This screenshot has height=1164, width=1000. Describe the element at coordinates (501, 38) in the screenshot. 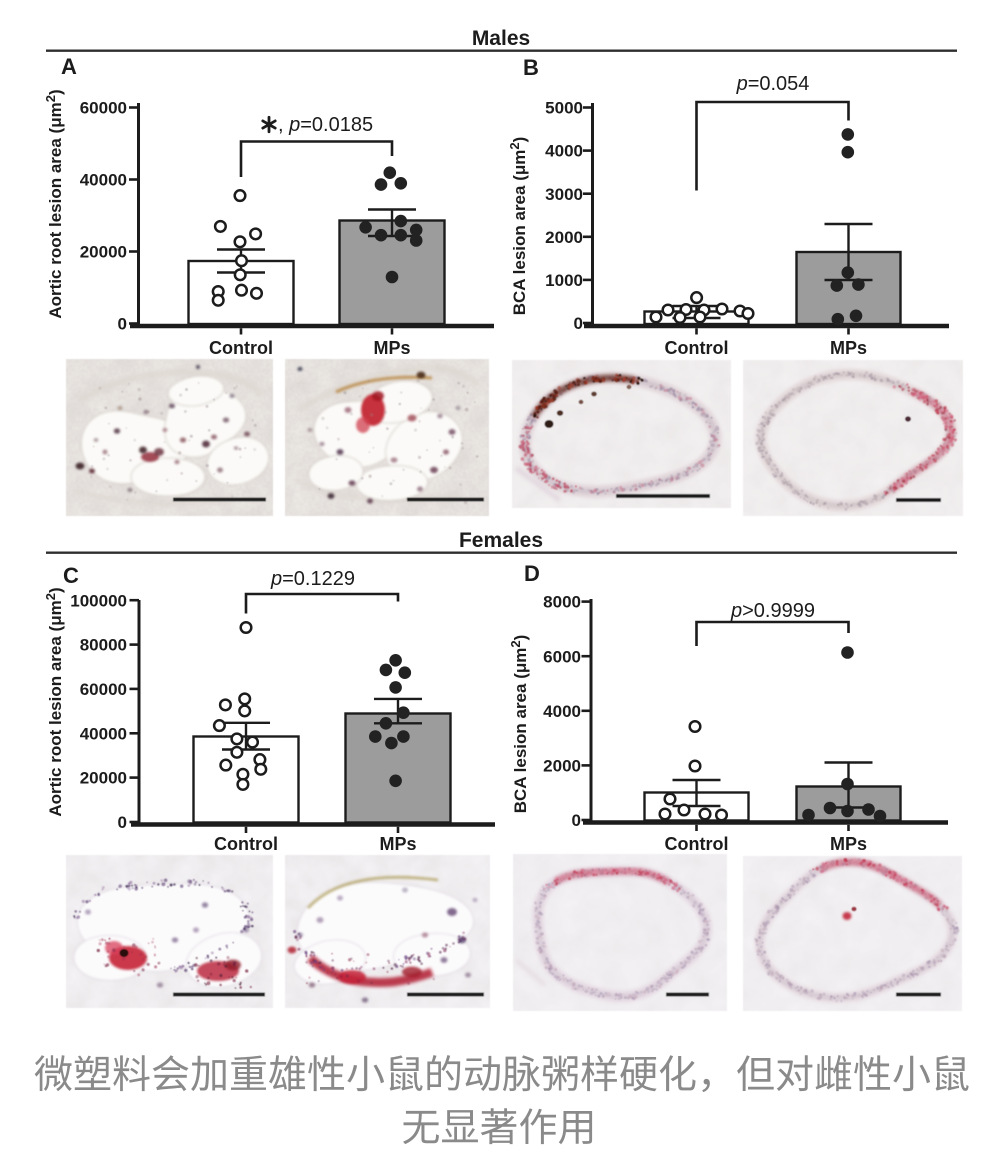

I see `svg-text: Males` at that location.